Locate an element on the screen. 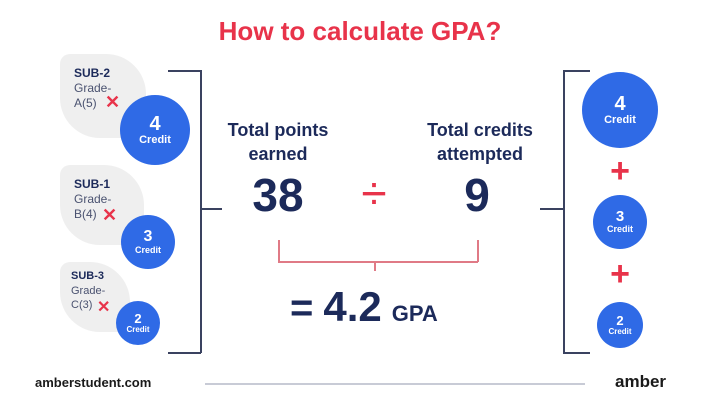 Image resolution: width=720 pixels, height=404 pixels. label-line: attempted is located at coordinates (479, 154).